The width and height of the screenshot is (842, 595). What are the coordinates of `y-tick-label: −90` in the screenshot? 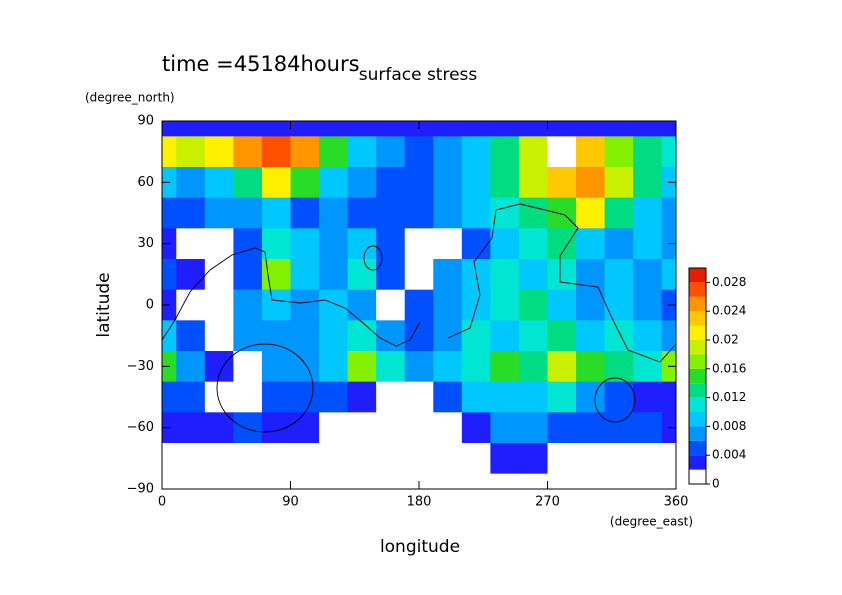 It's located at (140, 489).